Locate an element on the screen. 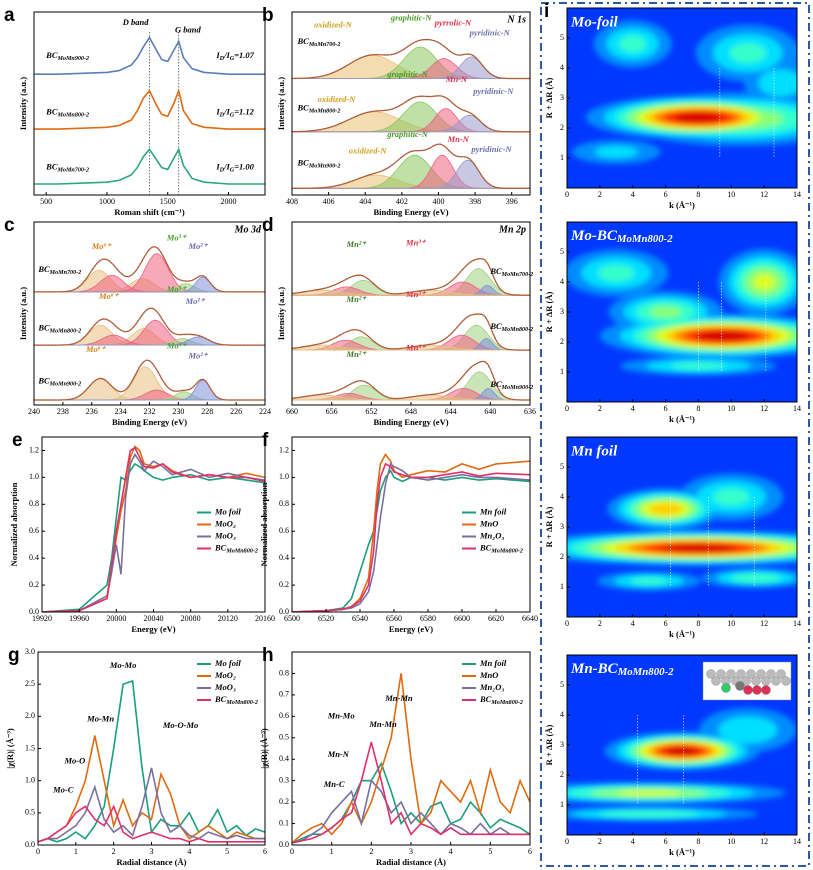  x-tick-label: 1 is located at coordinates (332, 851).